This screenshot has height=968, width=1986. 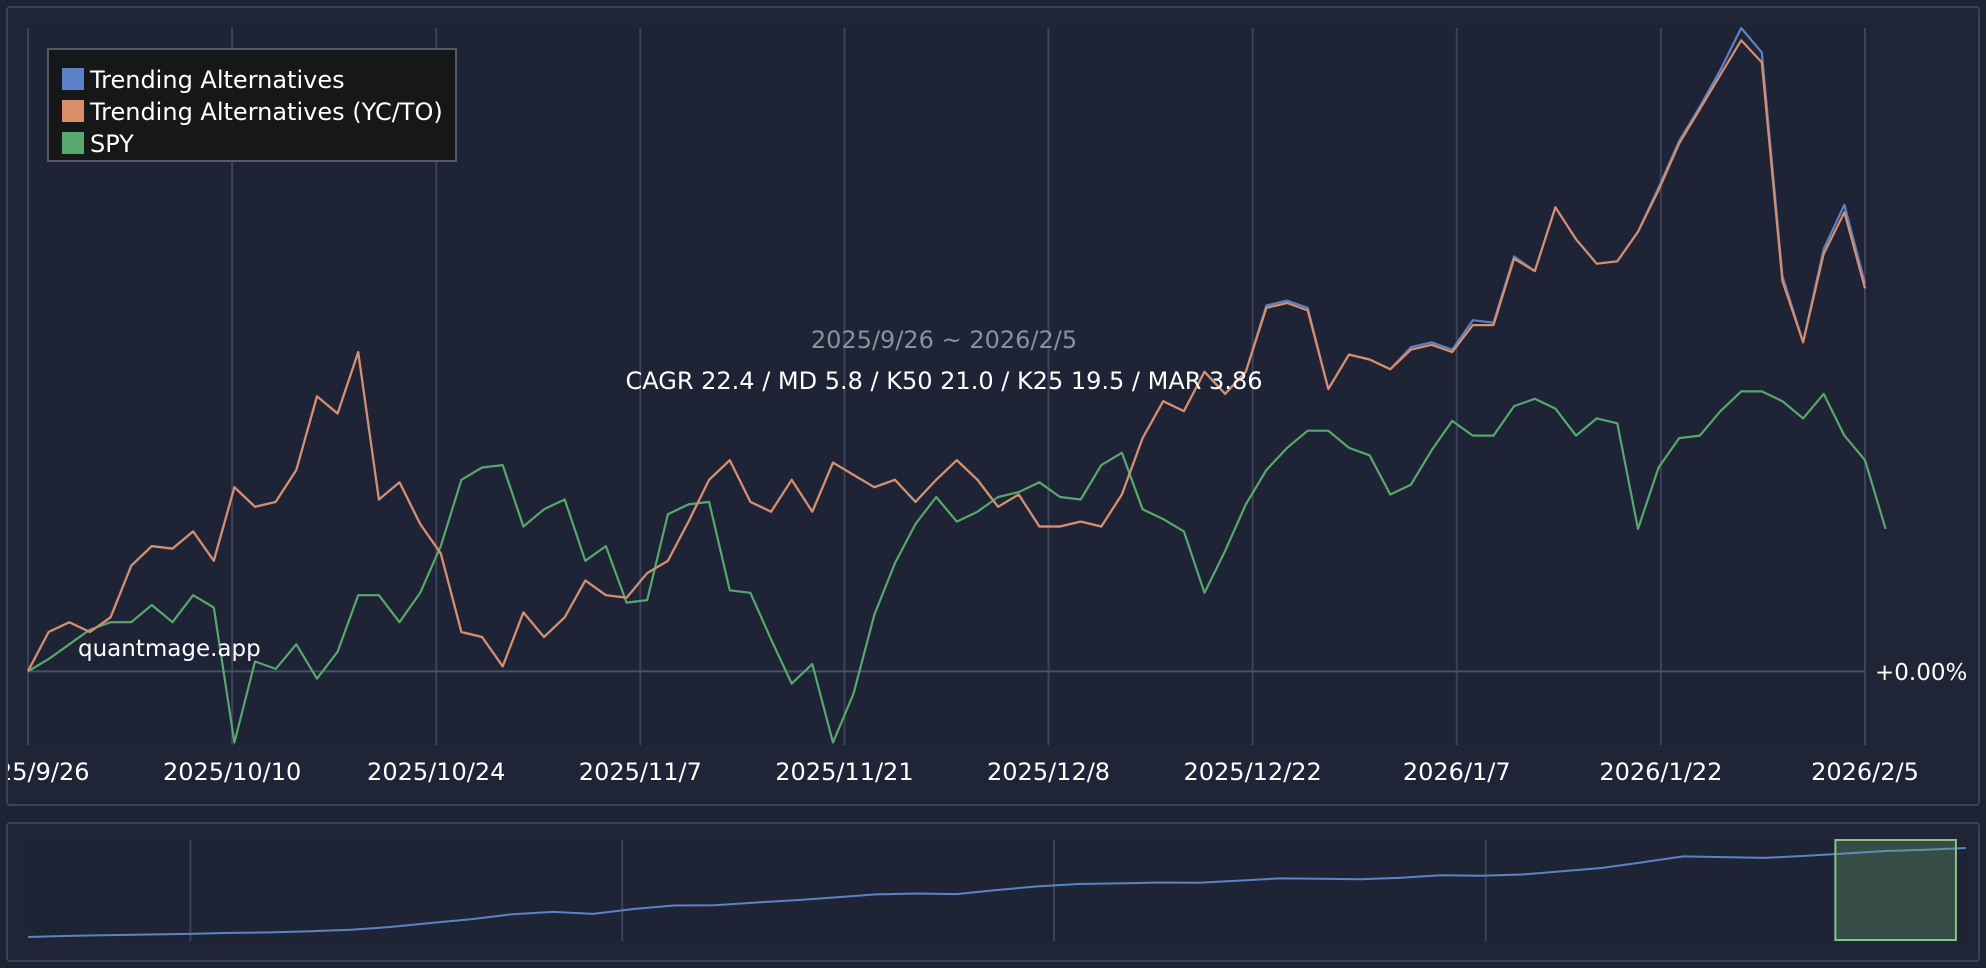 I want to click on navigator-grid, so click(x=838, y=890).